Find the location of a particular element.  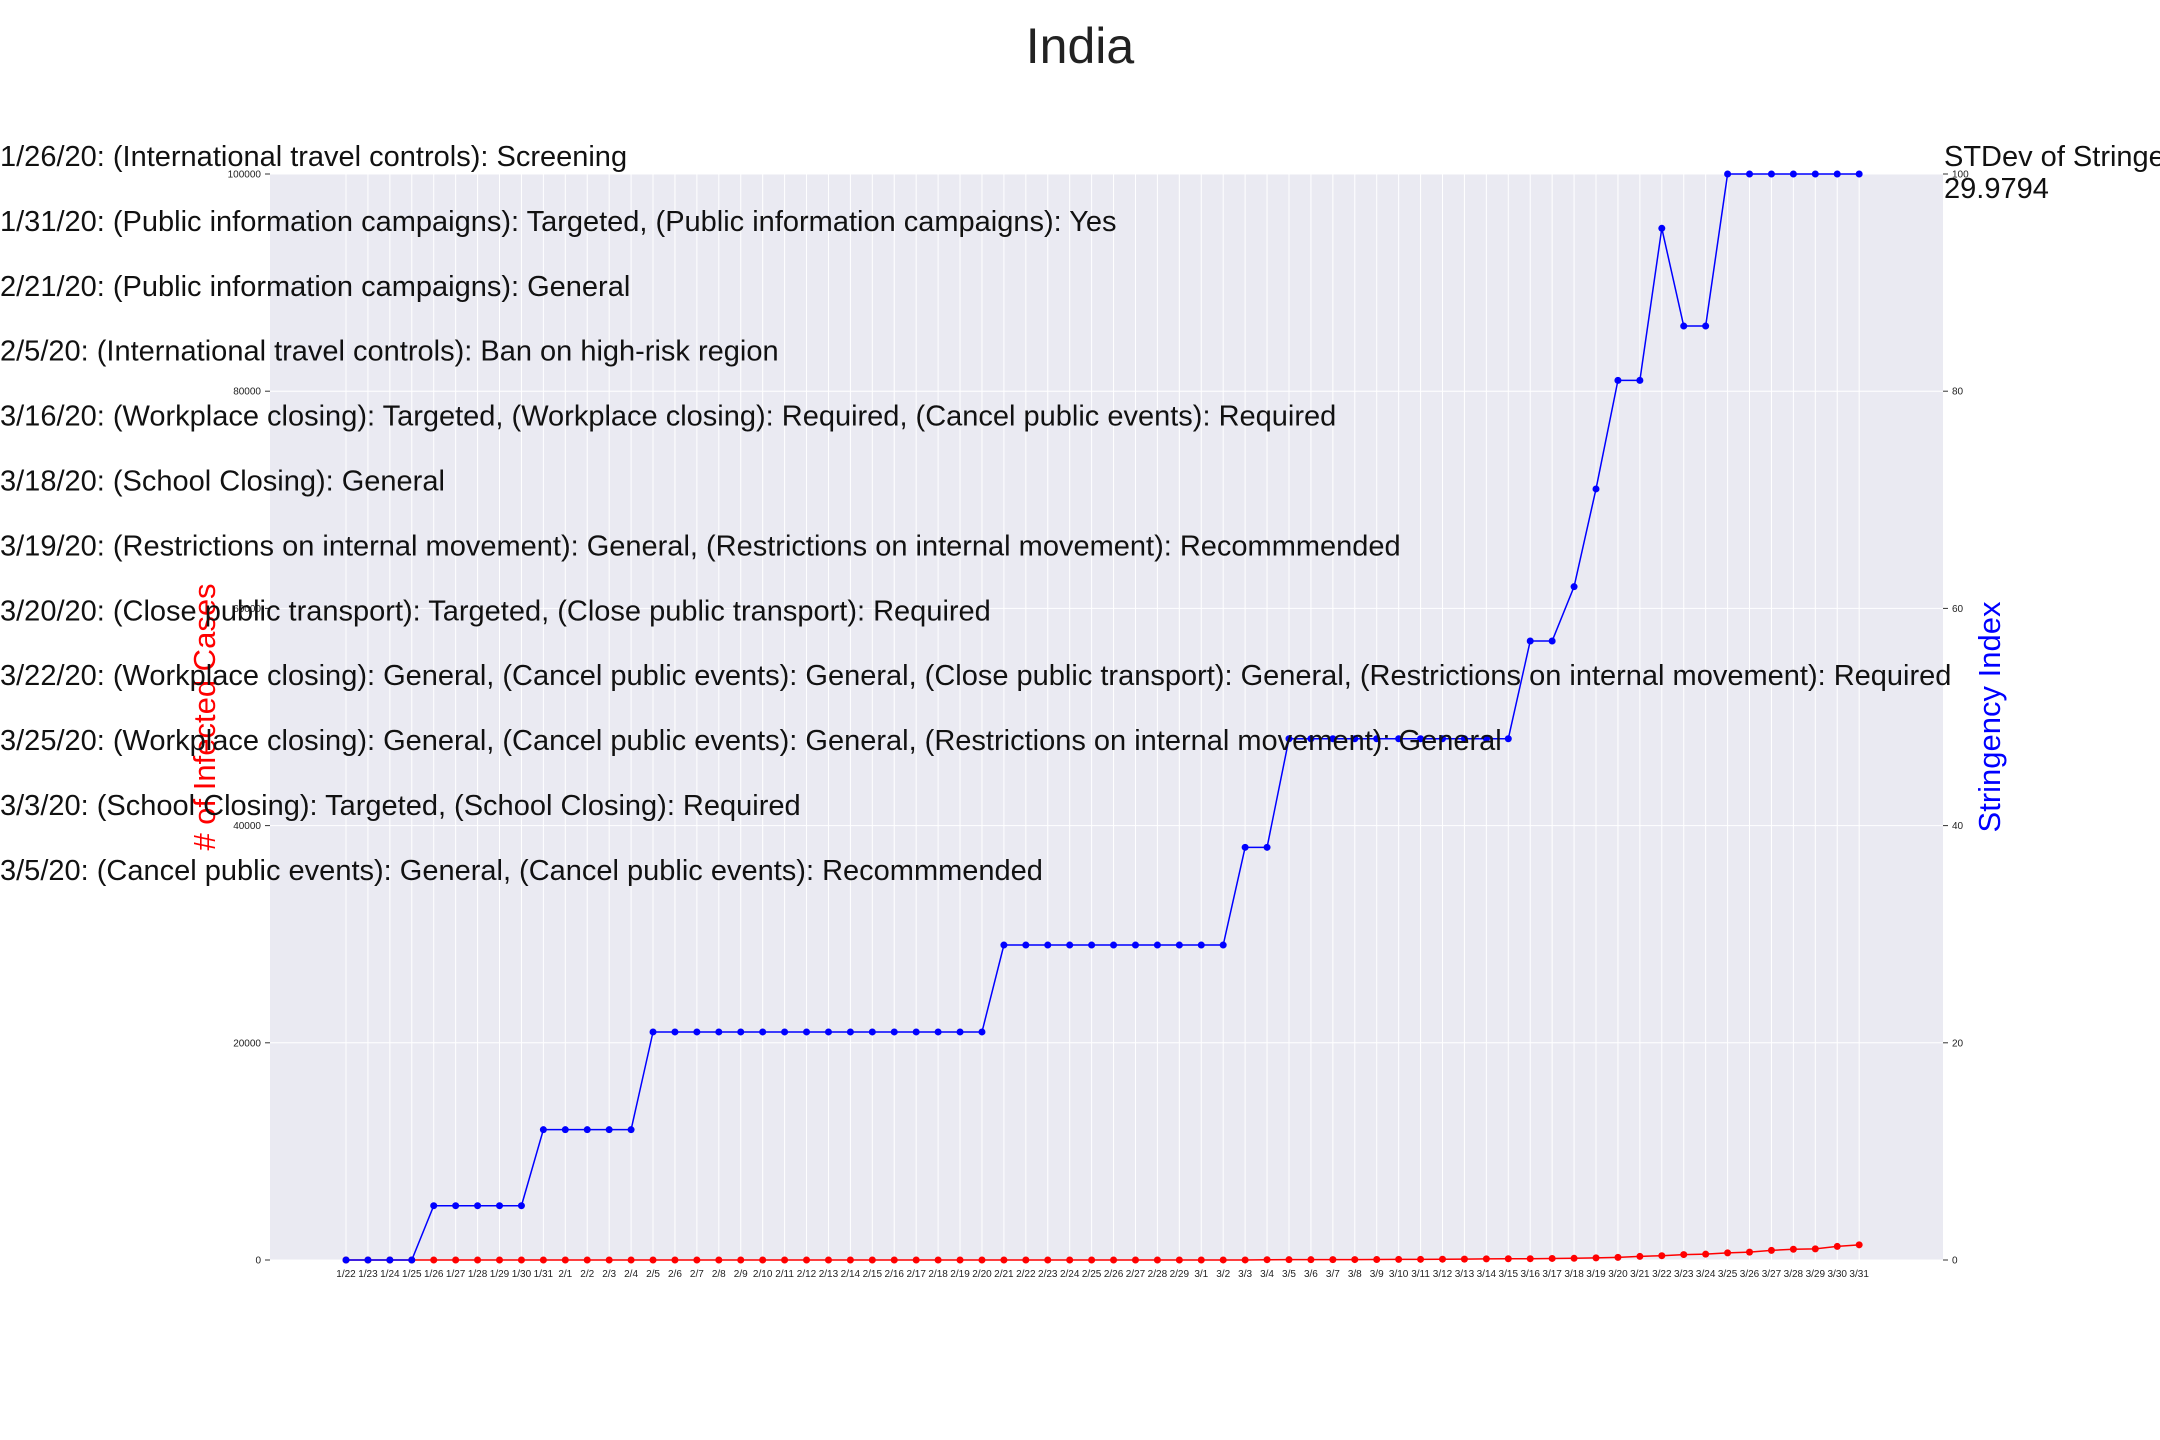

left-axis-ticks: 0 20000 40000 60000 80000 100000 is located at coordinates (249, 718).